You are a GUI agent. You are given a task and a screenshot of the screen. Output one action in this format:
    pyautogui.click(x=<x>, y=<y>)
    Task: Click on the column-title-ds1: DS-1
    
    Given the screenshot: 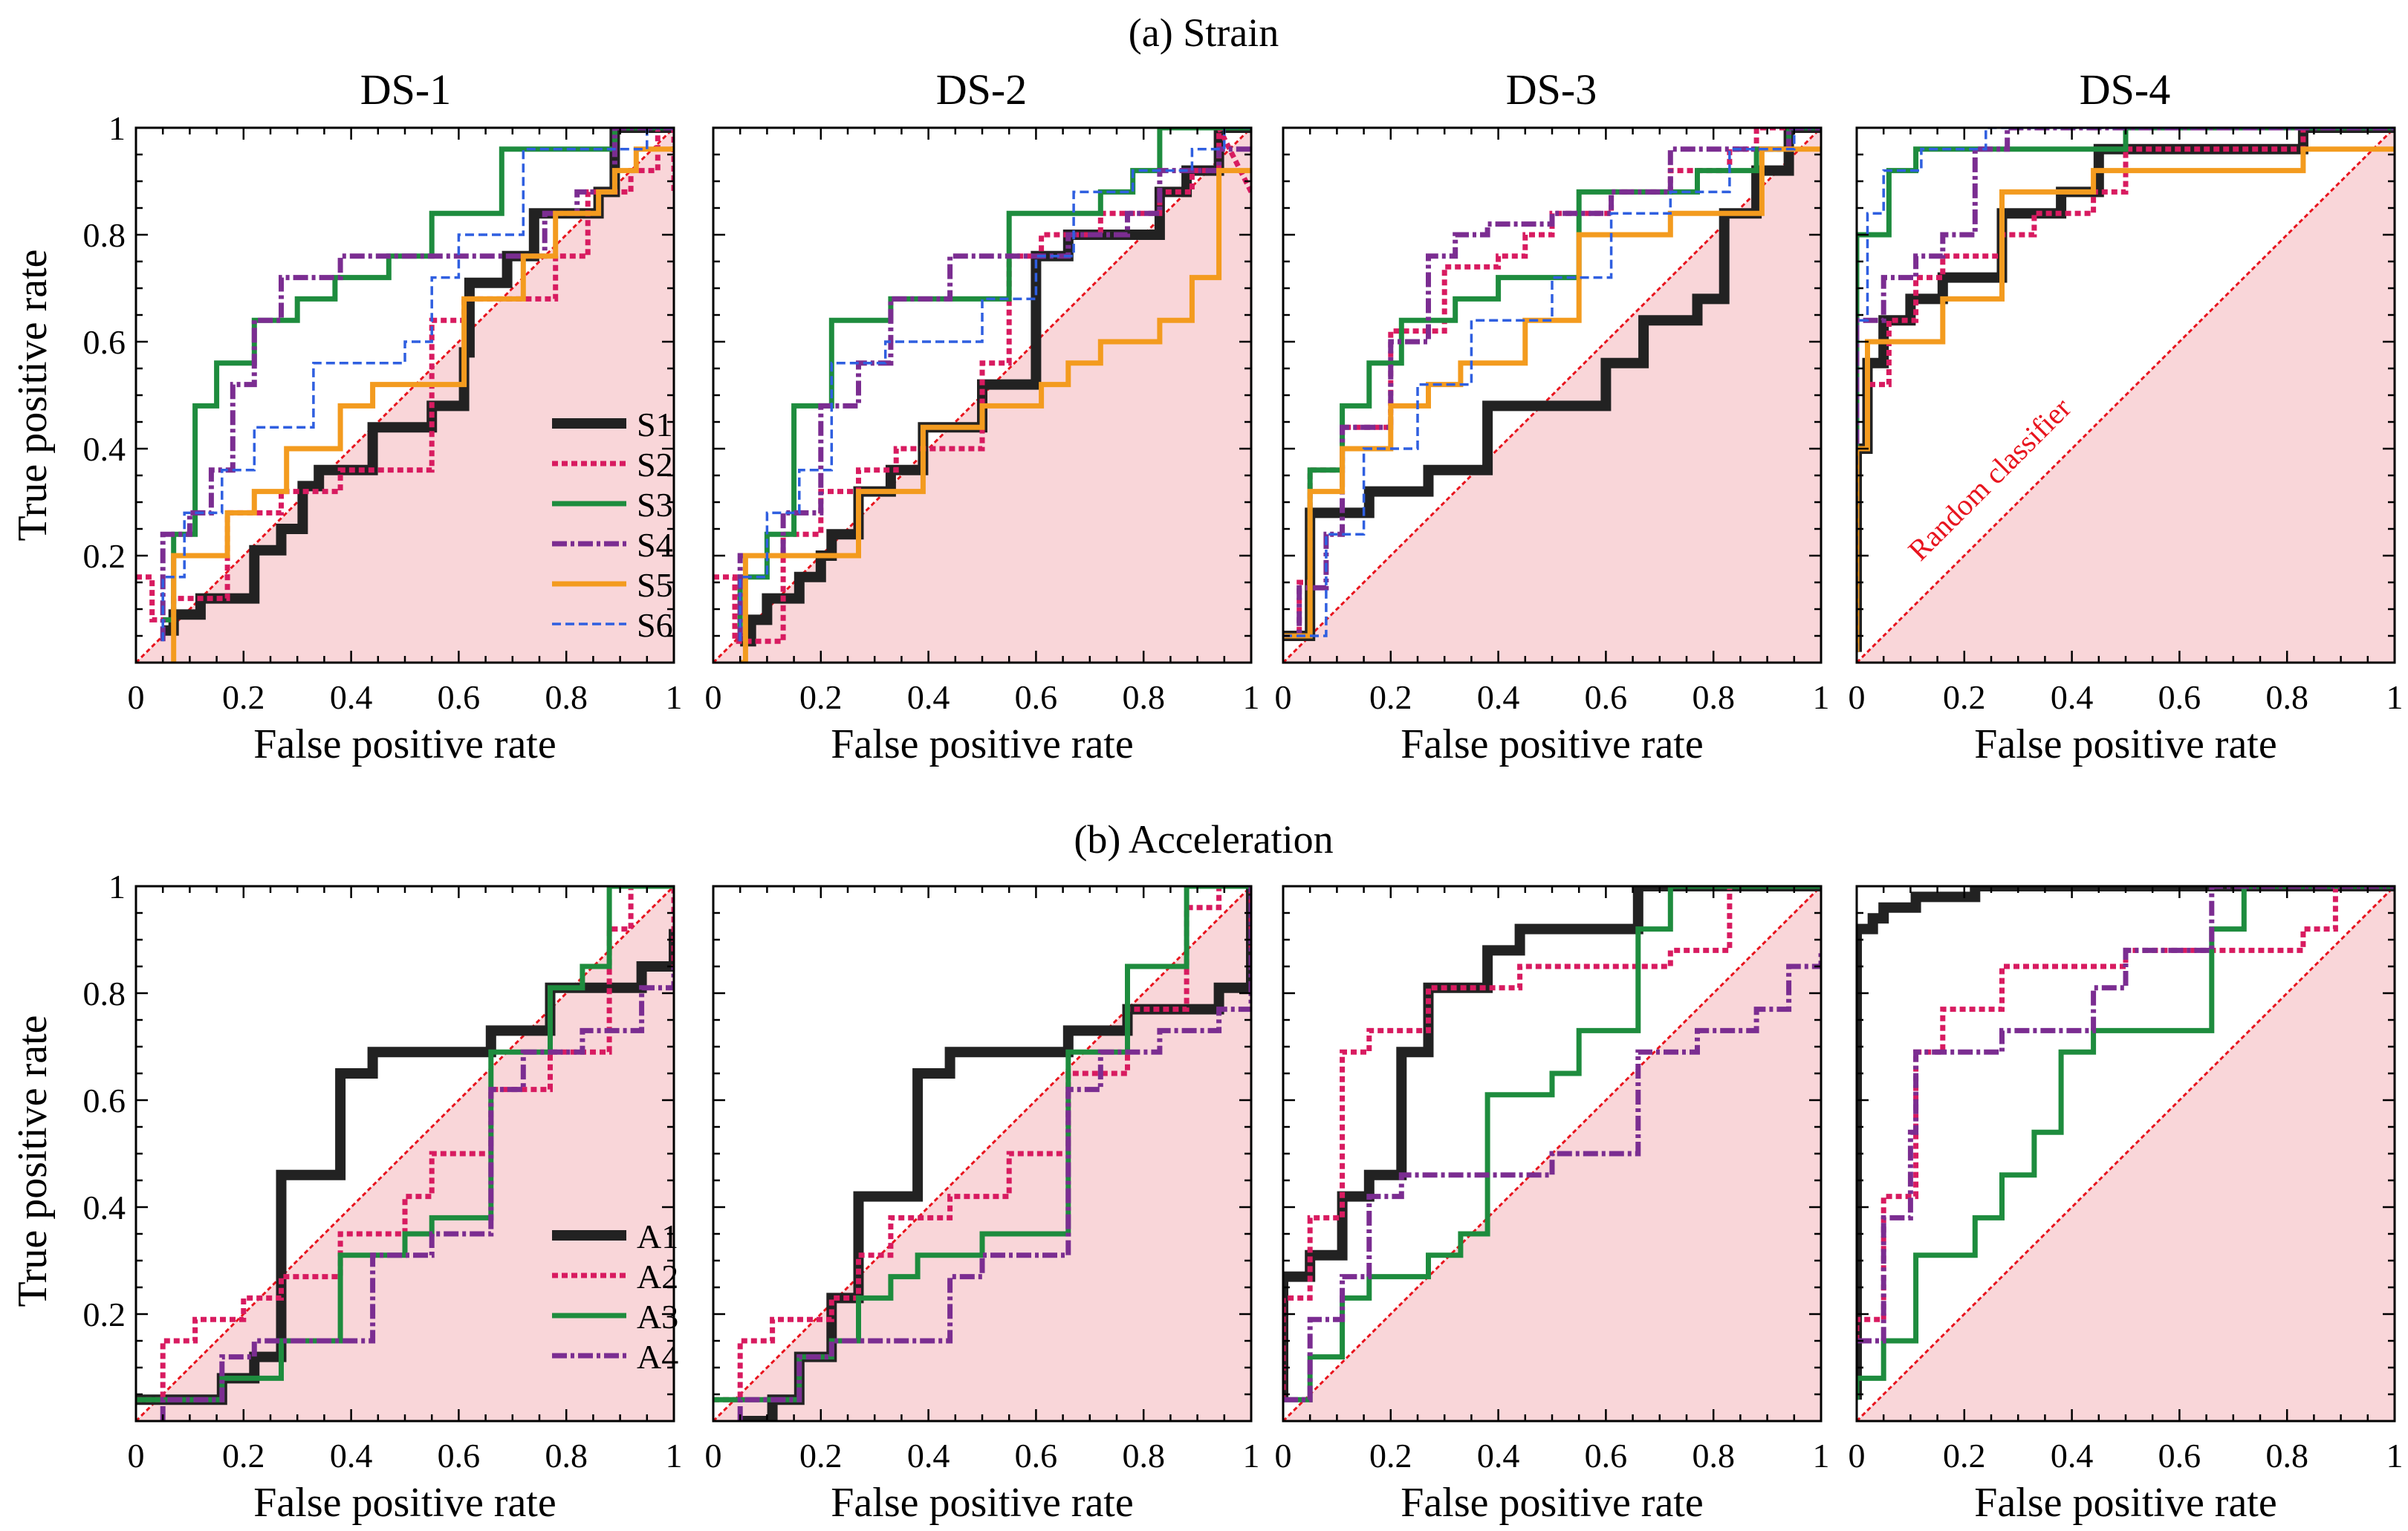 What is the action you would take?
    pyautogui.click(x=405, y=89)
    